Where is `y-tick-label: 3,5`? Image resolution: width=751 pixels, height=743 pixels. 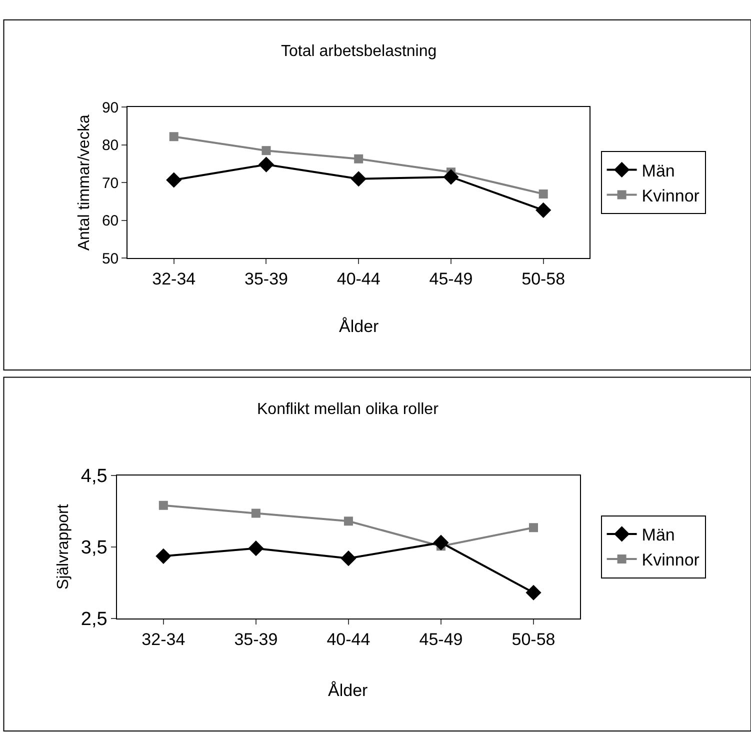
y-tick-label: 3,5 is located at coordinates (94, 548).